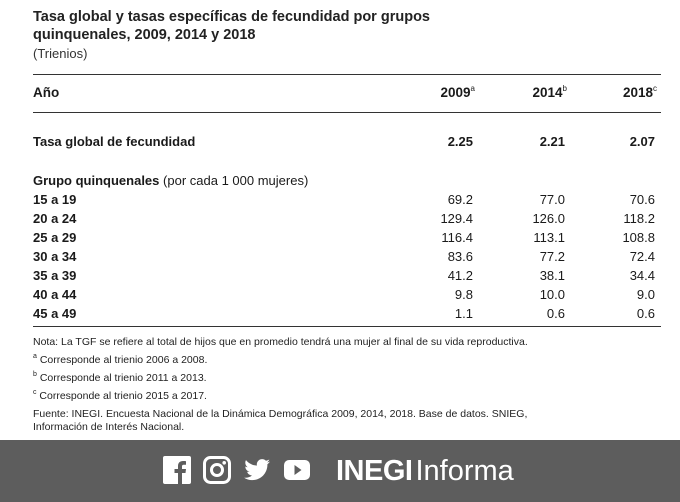 Image resolution: width=680 pixels, height=502 pixels. Describe the element at coordinates (549, 237) in the screenshot. I see `cell-2014: 113.1` at that location.